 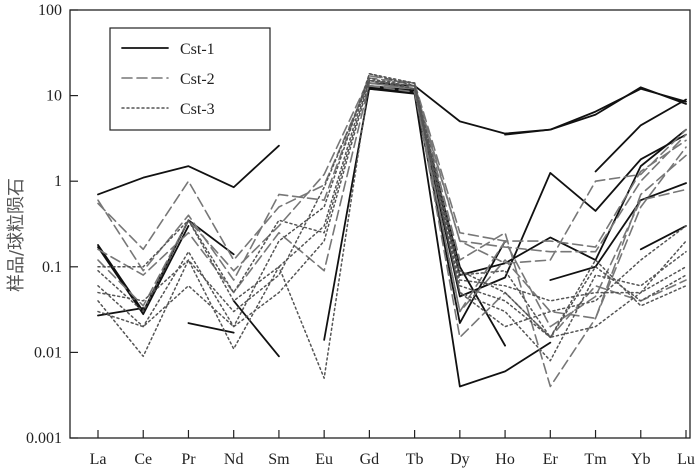 I want to click on x-tick-label: Gd, so click(x=370, y=459).